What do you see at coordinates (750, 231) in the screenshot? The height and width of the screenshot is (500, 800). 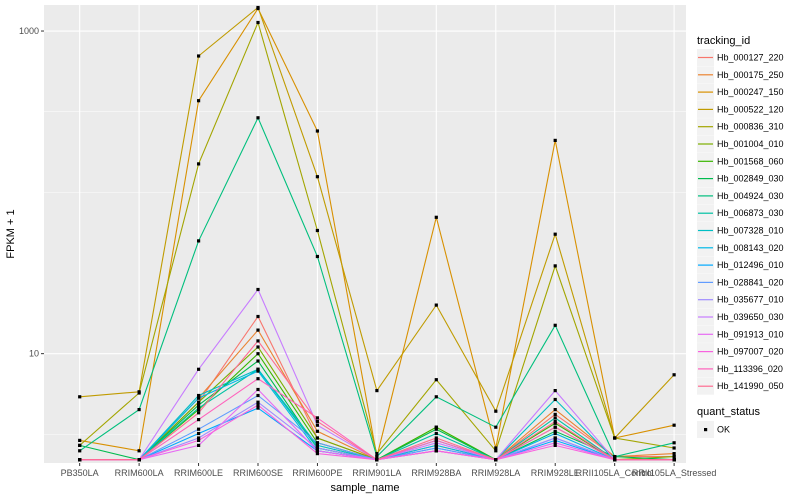 I see `legend-label: Hb_007328_010` at bounding box center [750, 231].